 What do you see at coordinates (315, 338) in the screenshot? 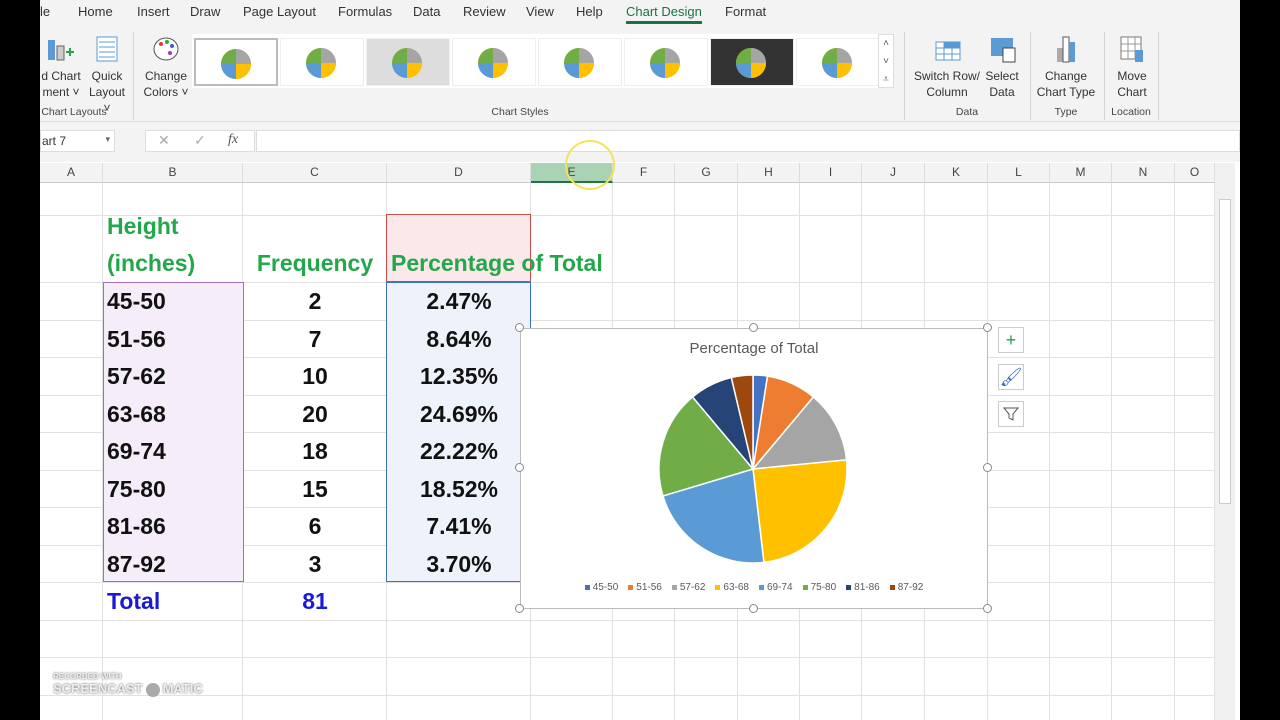
I see `cell-frequency: 7` at bounding box center [315, 338].